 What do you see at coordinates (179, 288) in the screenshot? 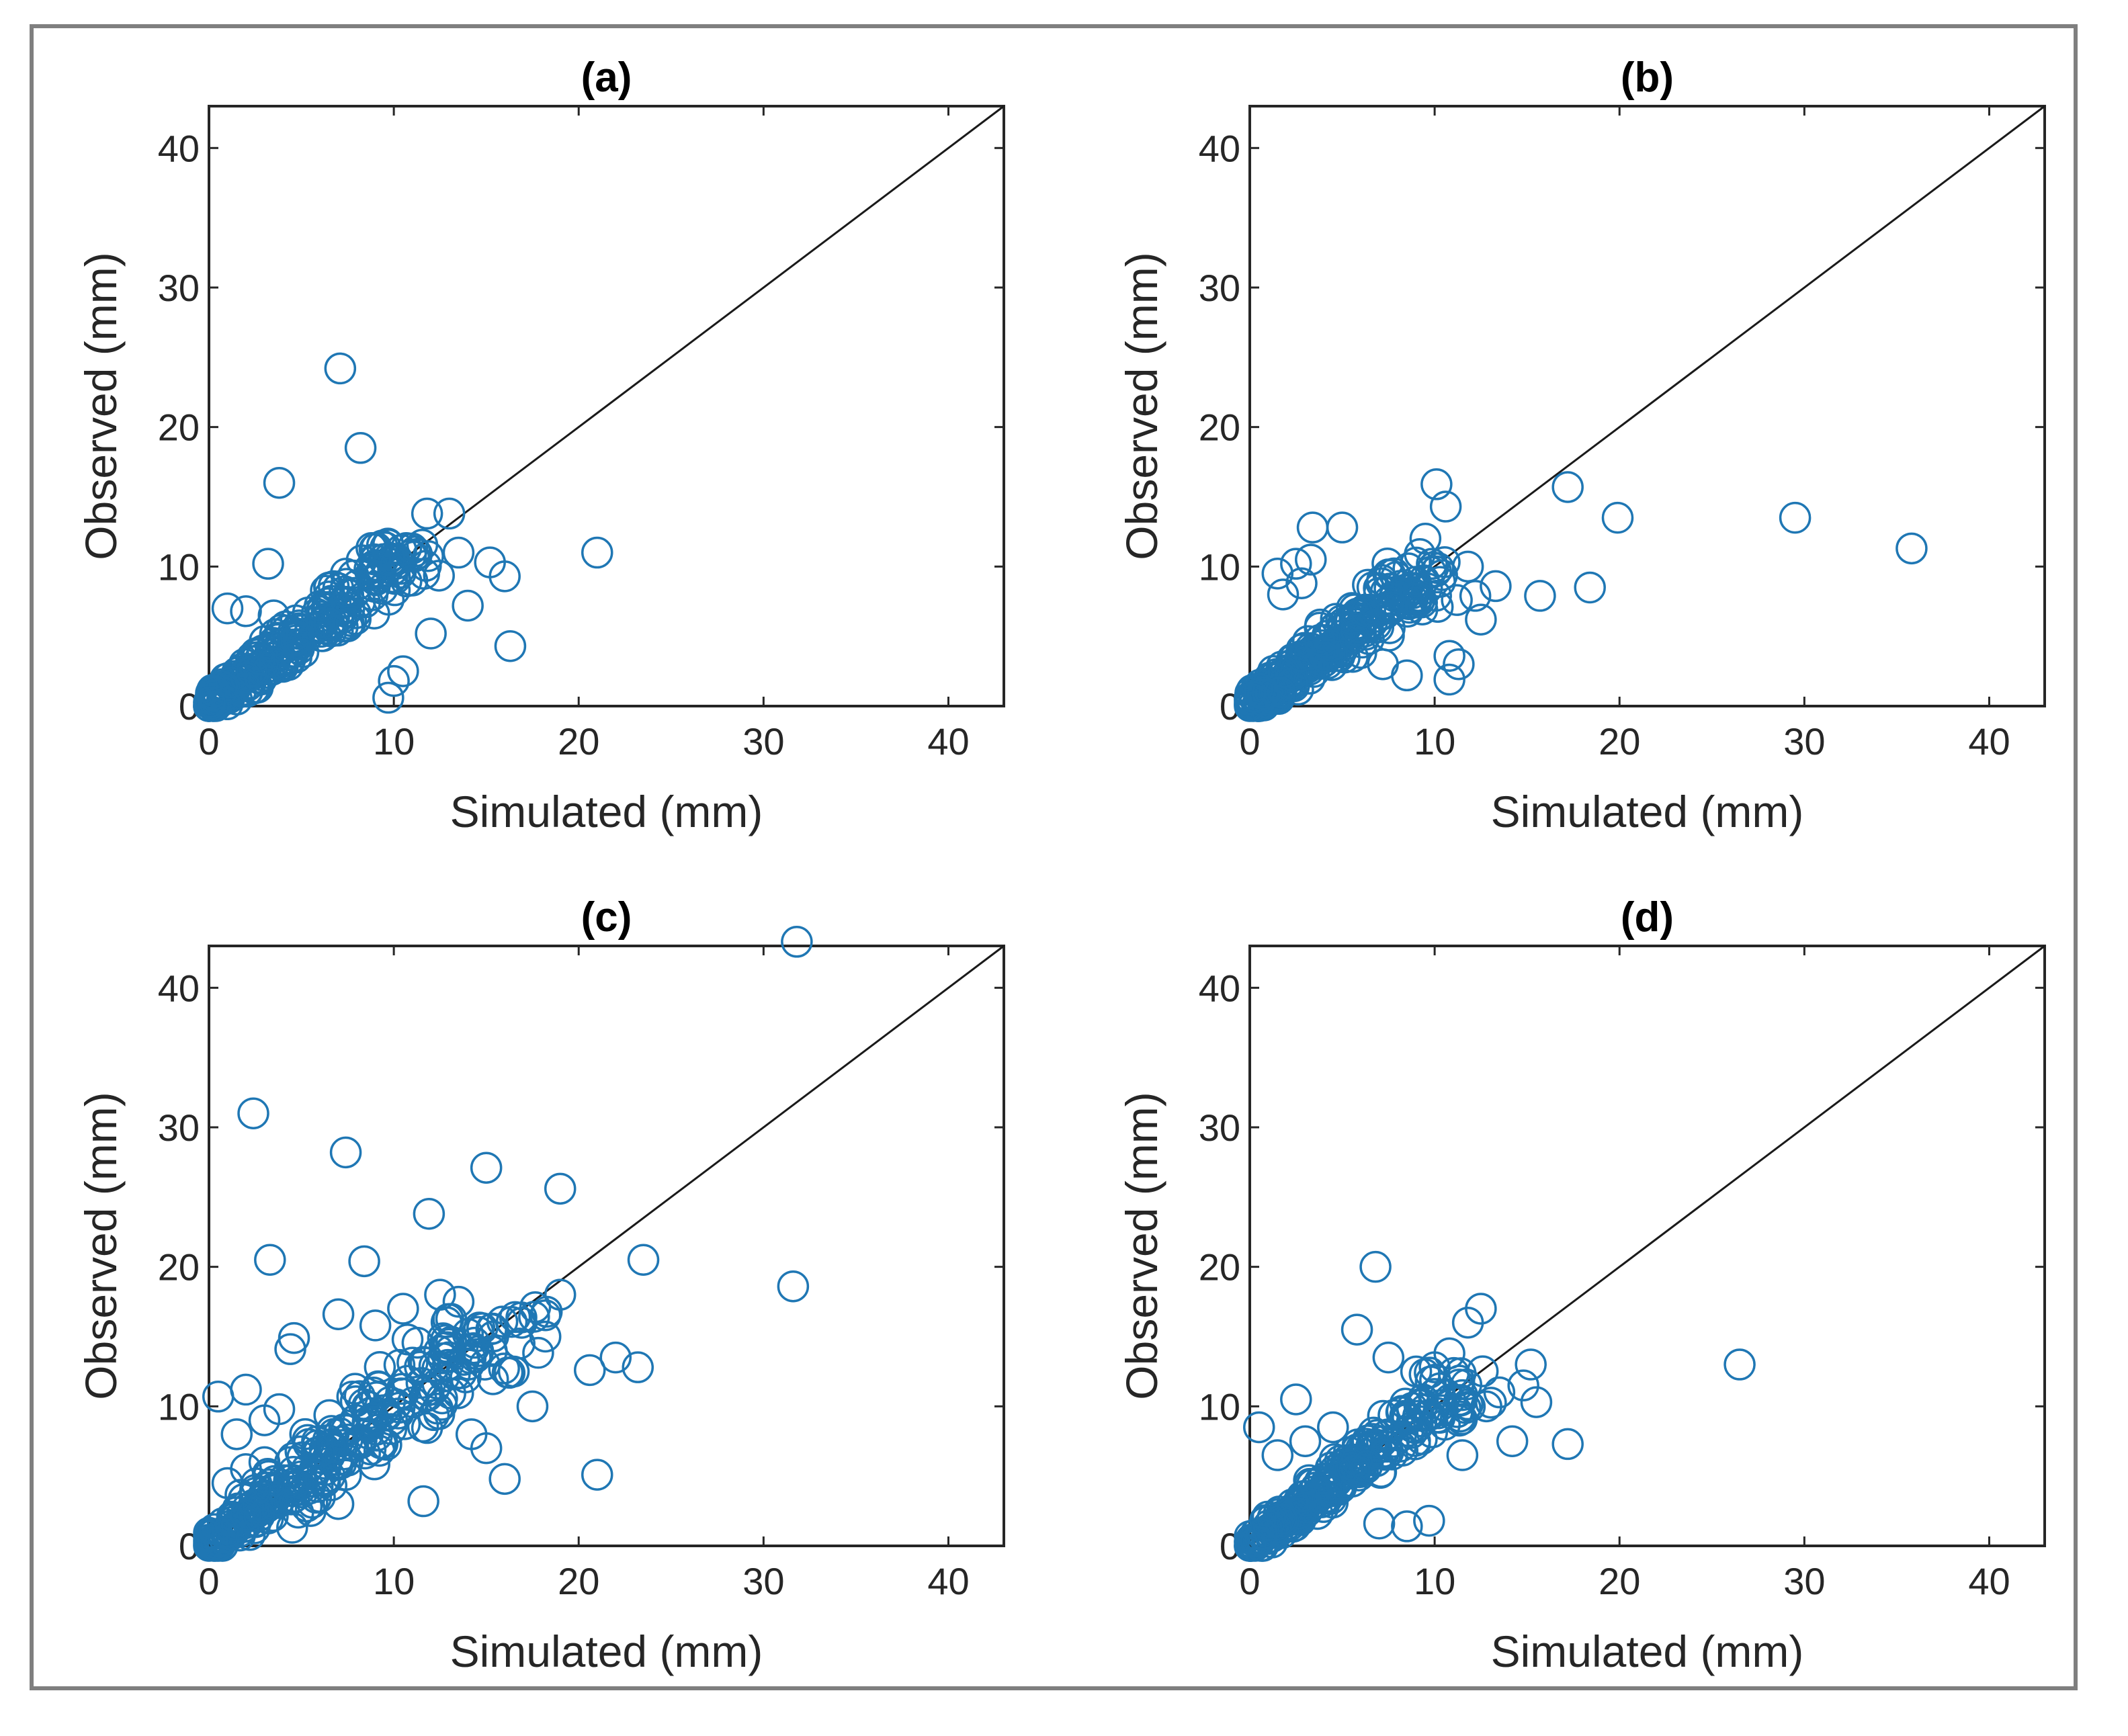
I see `y-tick-label: 30` at bounding box center [179, 288].